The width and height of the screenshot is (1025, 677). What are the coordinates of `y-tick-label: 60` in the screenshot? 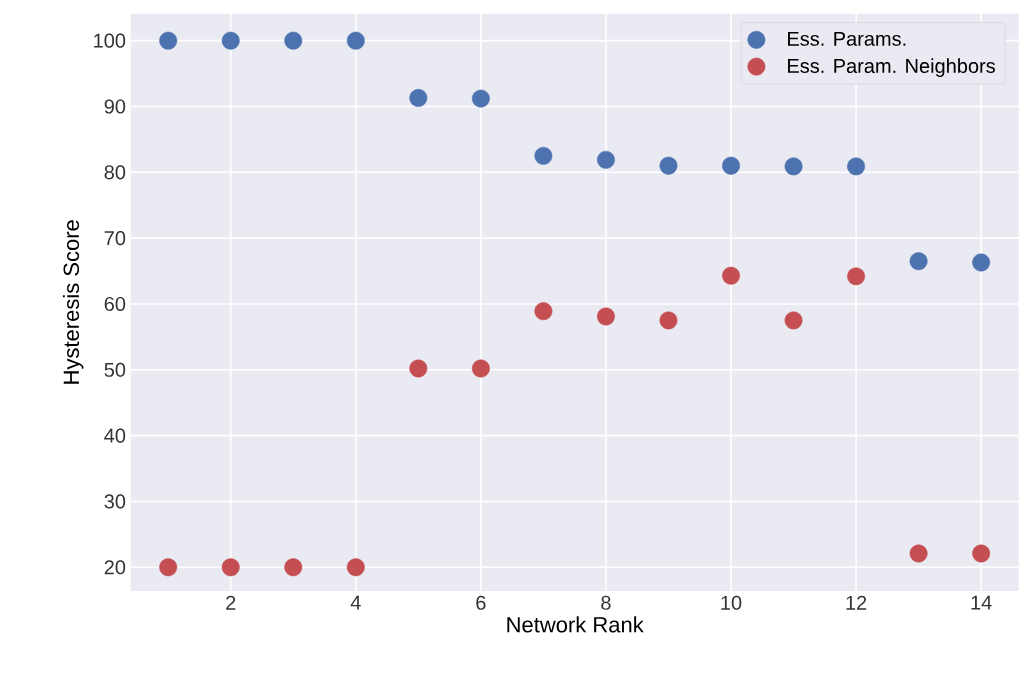 It's located at (115, 304).